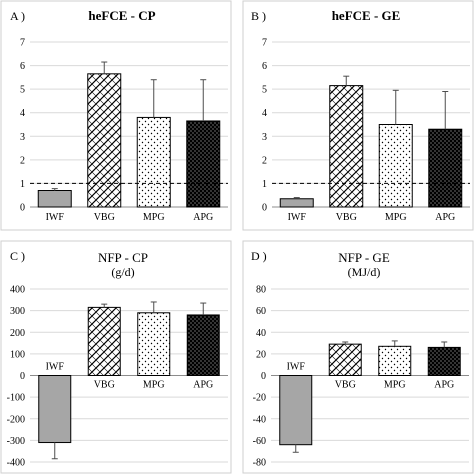 Image resolution: width=474 pixels, height=474 pixels. What do you see at coordinates (17, 333) in the screenshot?
I see `y-tick-label: 200` at bounding box center [17, 333].